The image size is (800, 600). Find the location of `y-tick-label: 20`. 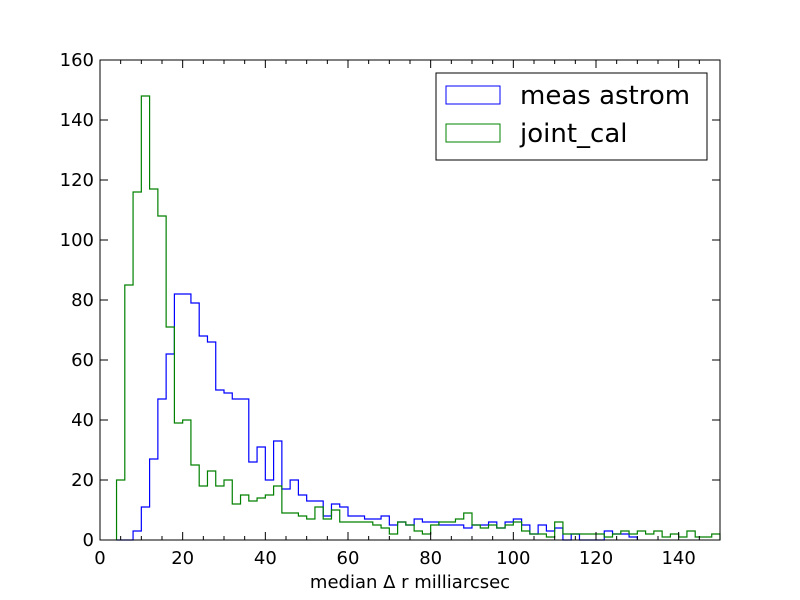

y-tick-label: 20 is located at coordinates (82, 480).